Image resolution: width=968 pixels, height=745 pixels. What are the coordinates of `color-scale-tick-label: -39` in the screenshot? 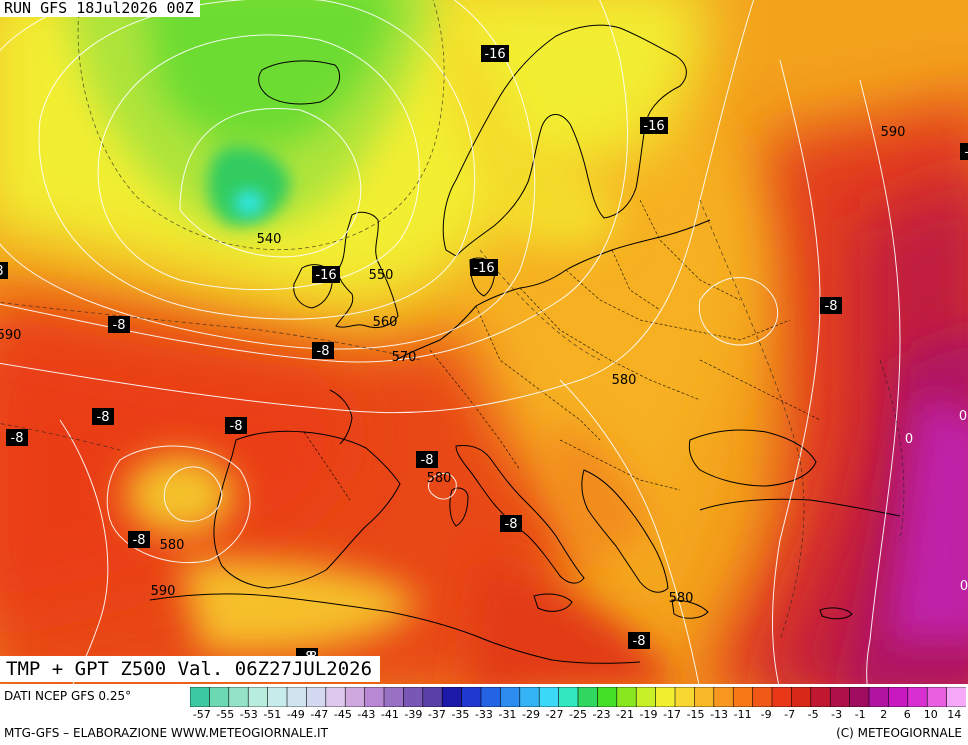 It's located at (413, 714).